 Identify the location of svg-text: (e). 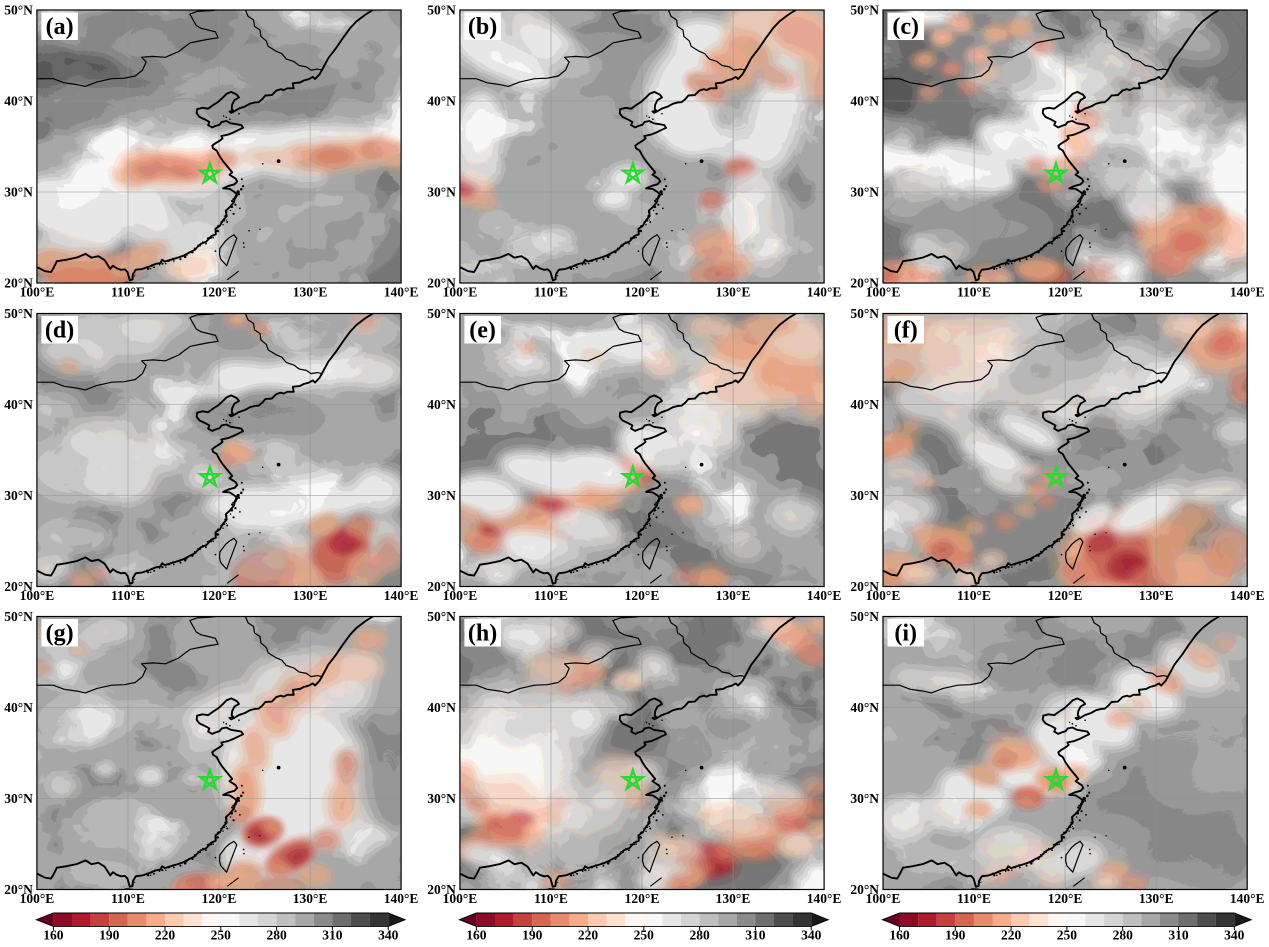
(482, 330).